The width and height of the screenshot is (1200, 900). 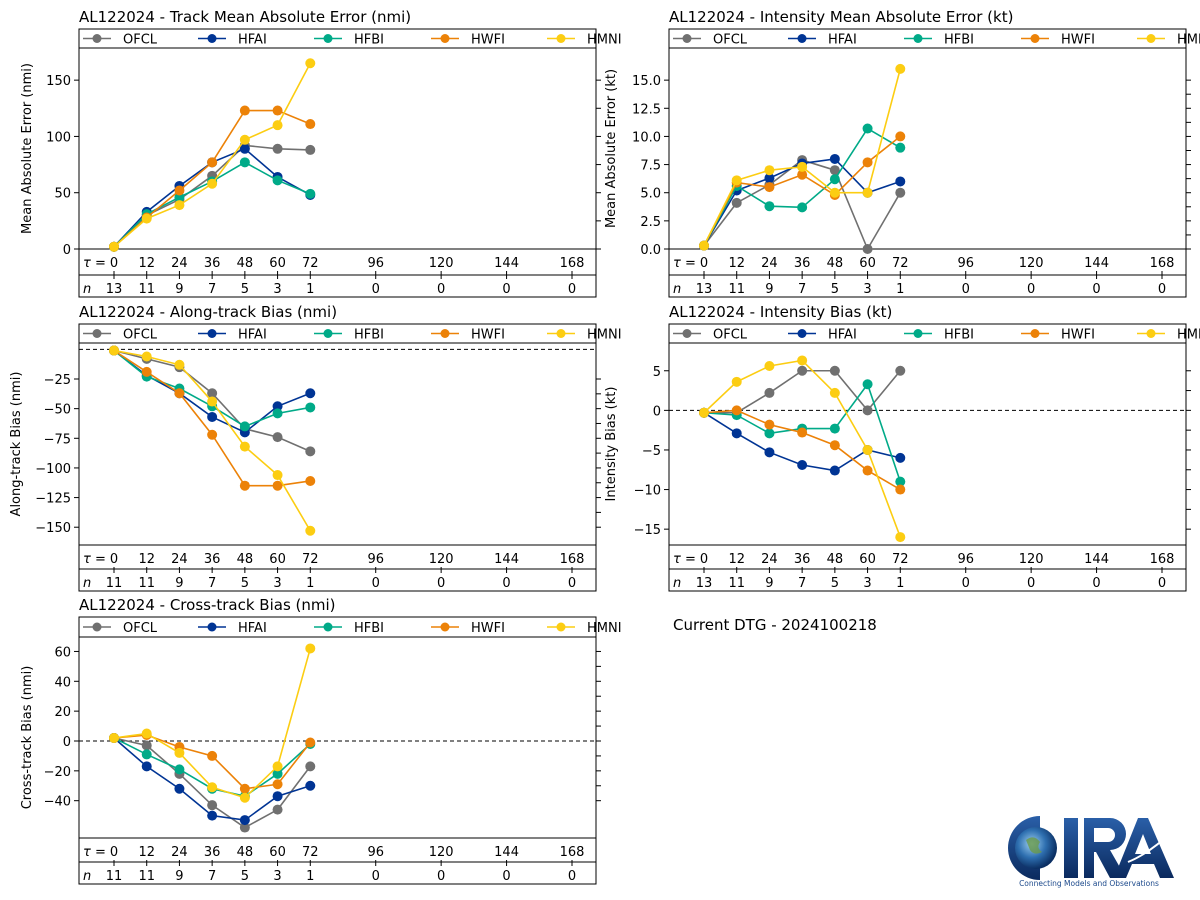 What do you see at coordinates (646, 137) in the screenshot?
I see `y-tick-label: 10.0` at bounding box center [646, 137].